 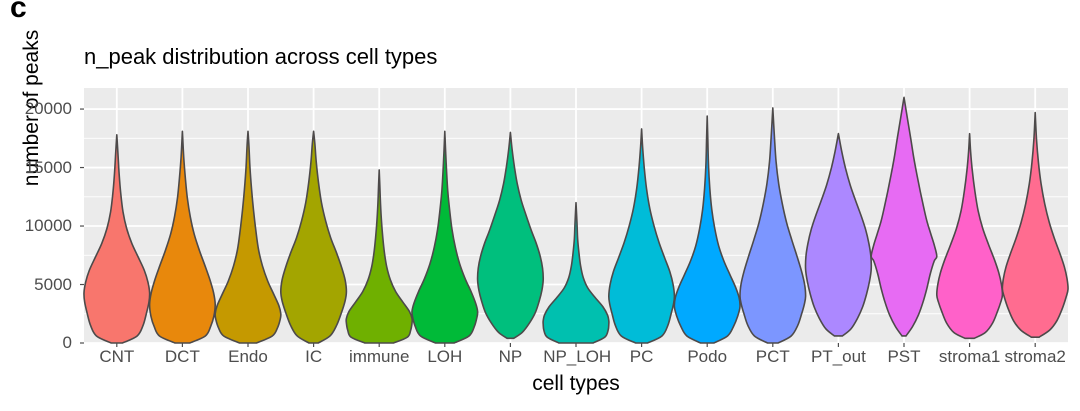 I want to click on x-axis-title: cell types, so click(x=576, y=383).